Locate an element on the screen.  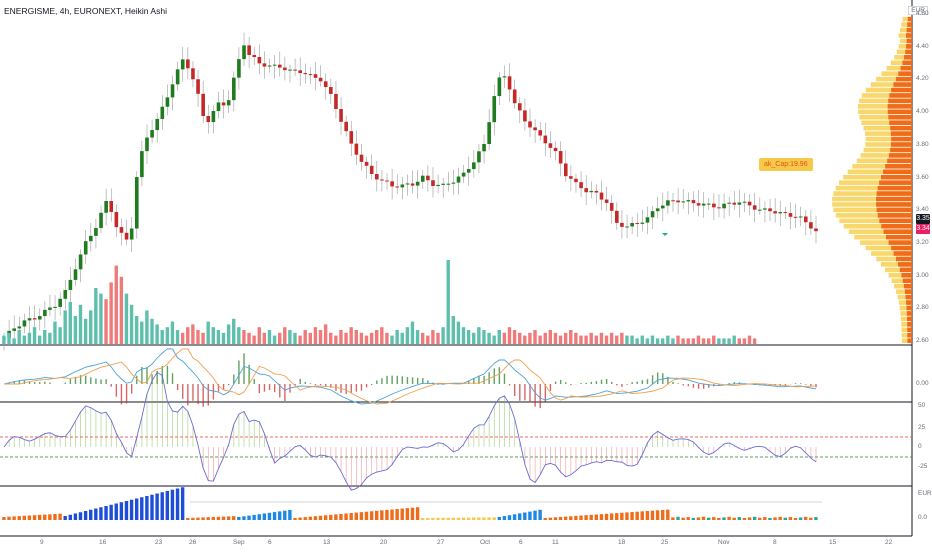
price-tick-label: 3.40 is located at coordinates (922, 210).